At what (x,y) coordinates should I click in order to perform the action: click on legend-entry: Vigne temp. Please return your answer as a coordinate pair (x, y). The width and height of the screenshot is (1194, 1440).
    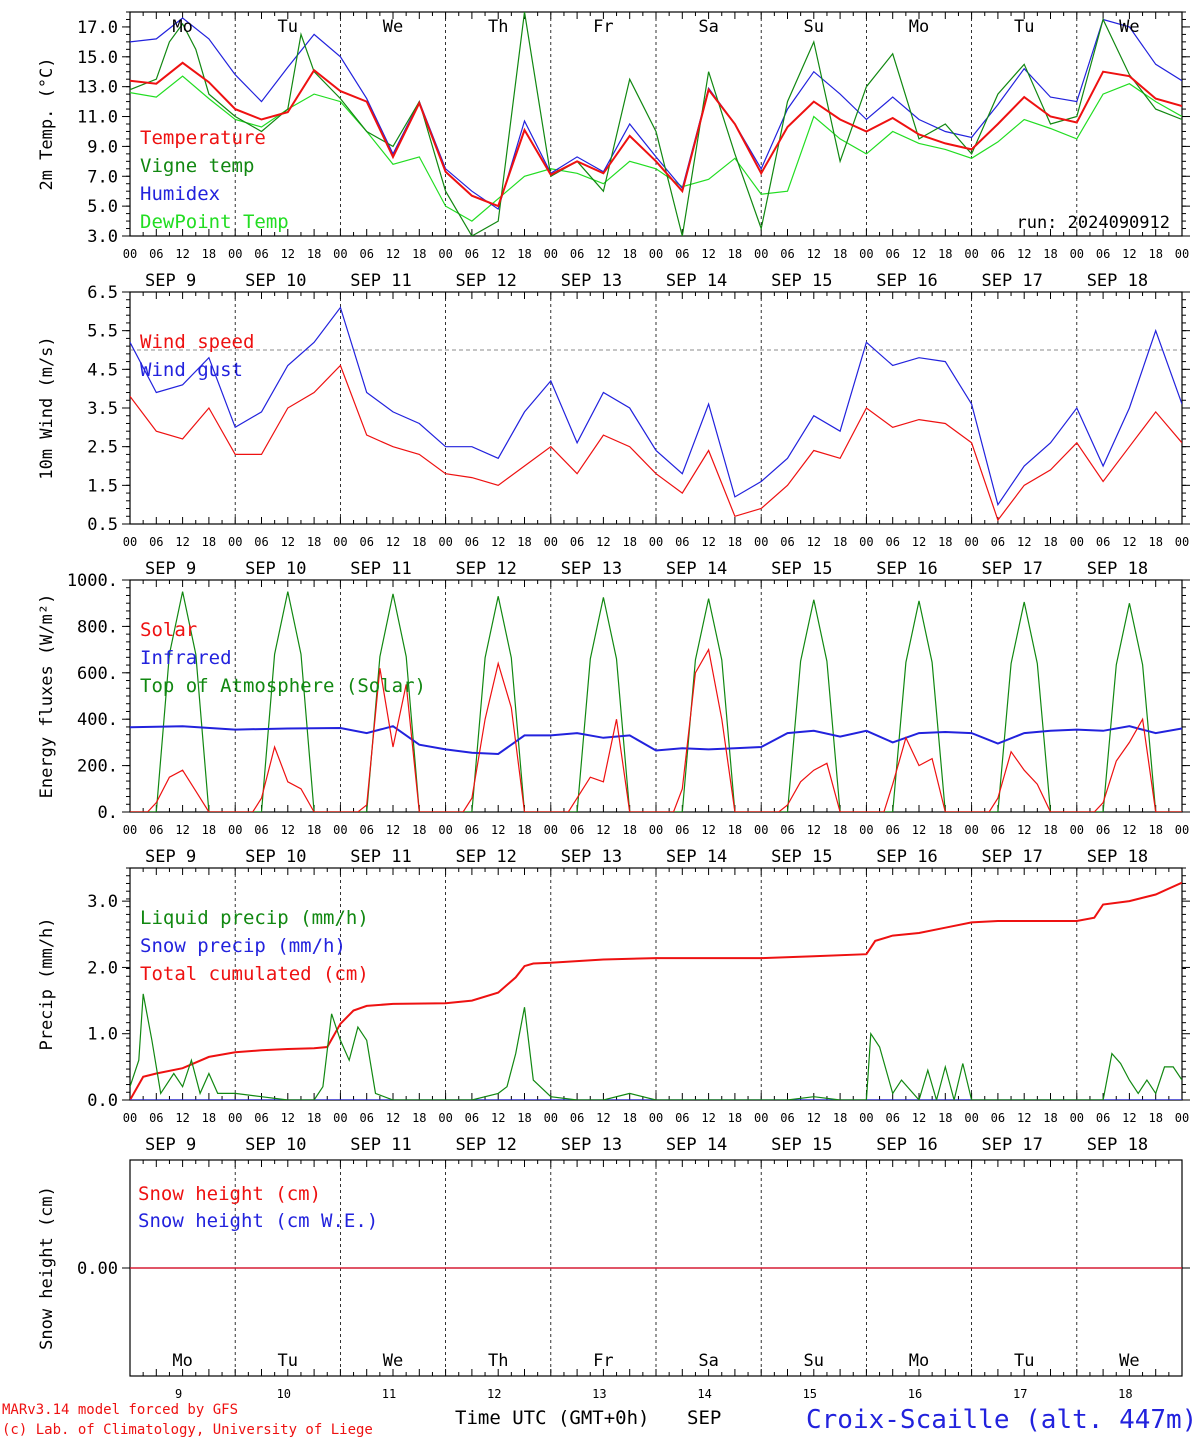
    Looking at the image, I should click on (197, 166).